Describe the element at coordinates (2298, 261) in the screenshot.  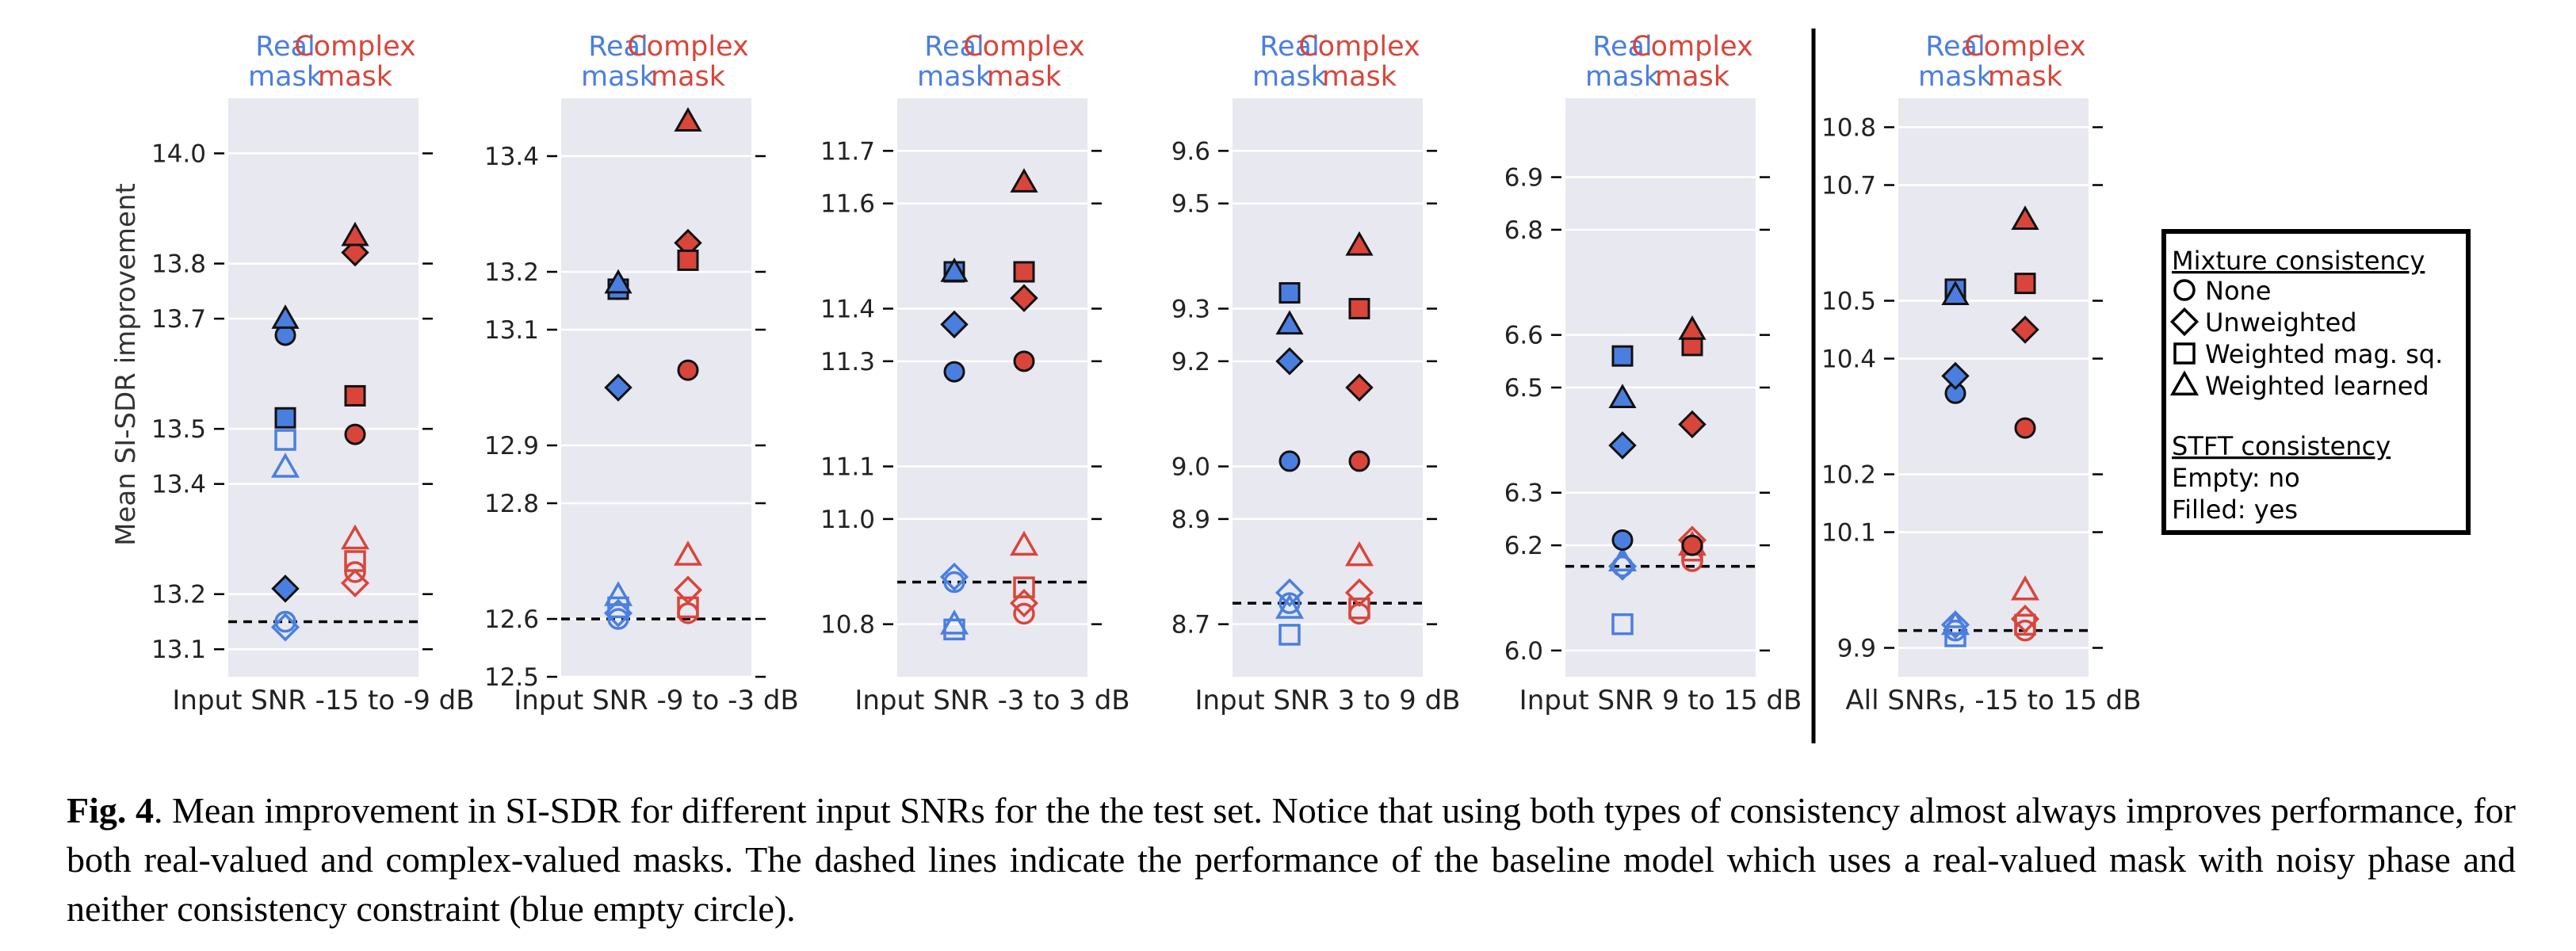
I see `legend-mixture-title: Mixture consistency` at that location.